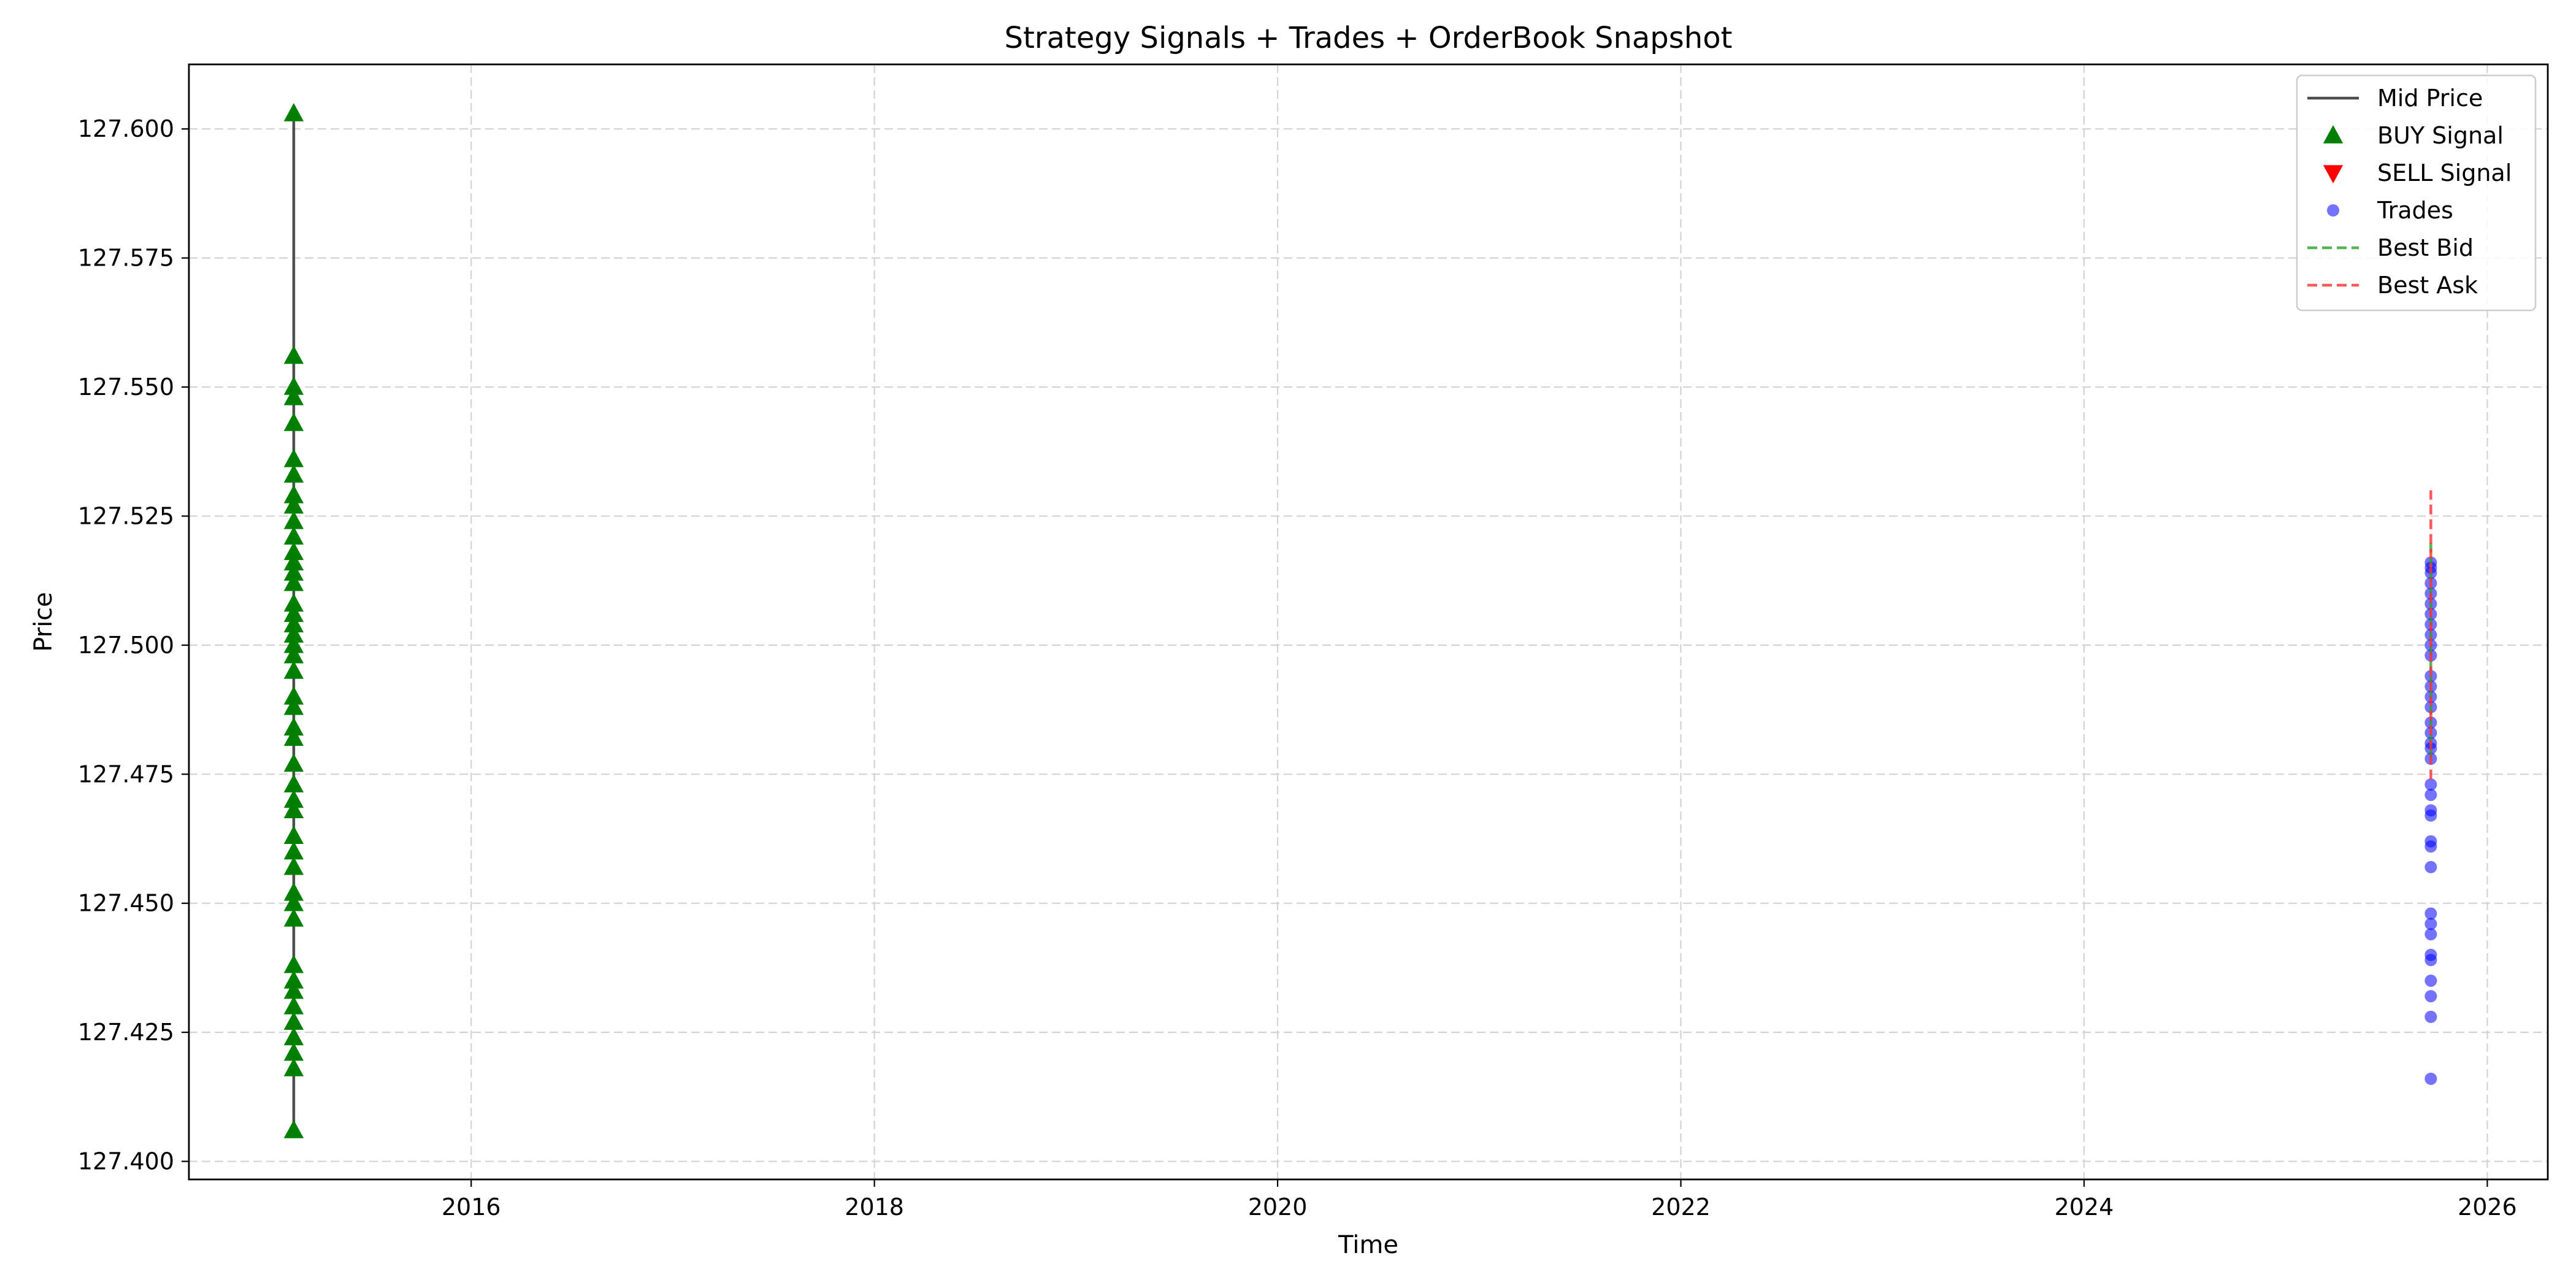 This screenshot has height=1288, width=2576. I want to click on y-tick-label: 127.575, so click(126, 258).